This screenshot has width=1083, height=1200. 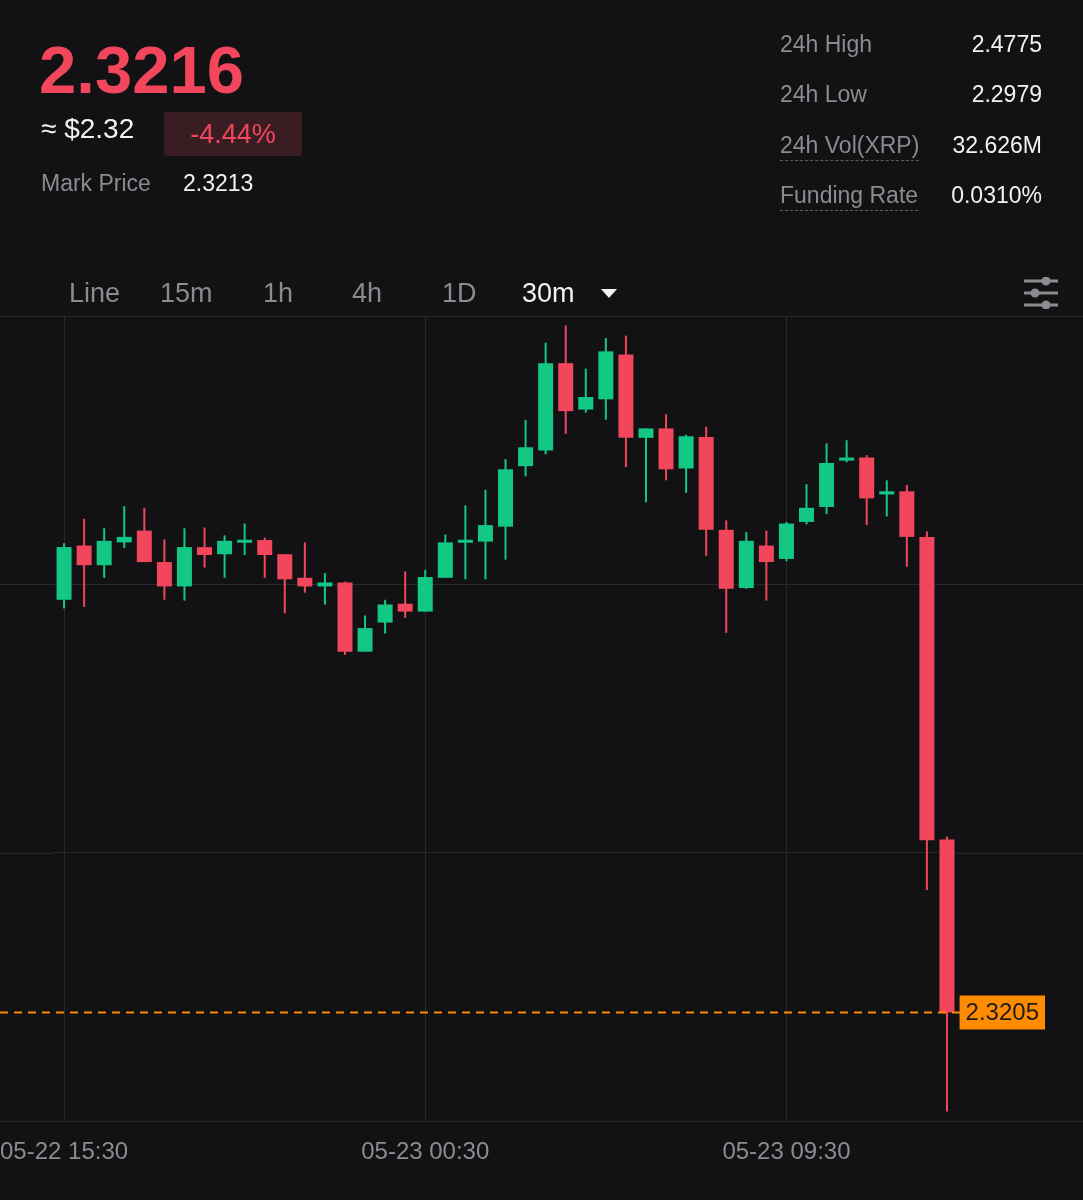 I want to click on annotation: 2.3205, so click(x=1002, y=1012).